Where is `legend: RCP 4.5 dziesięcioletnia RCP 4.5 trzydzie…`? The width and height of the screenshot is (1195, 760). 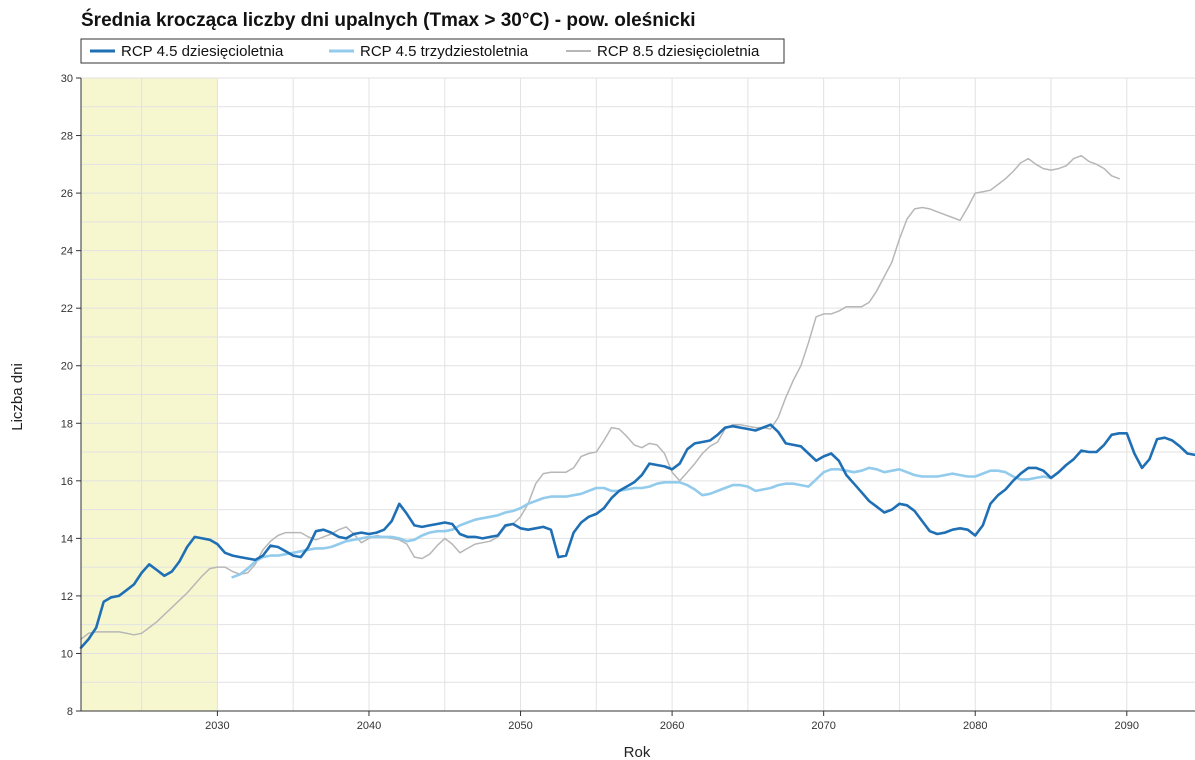
legend: RCP 4.5 dziesięcioletnia RCP 4.5 trzydzie… is located at coordinates (432, 51).